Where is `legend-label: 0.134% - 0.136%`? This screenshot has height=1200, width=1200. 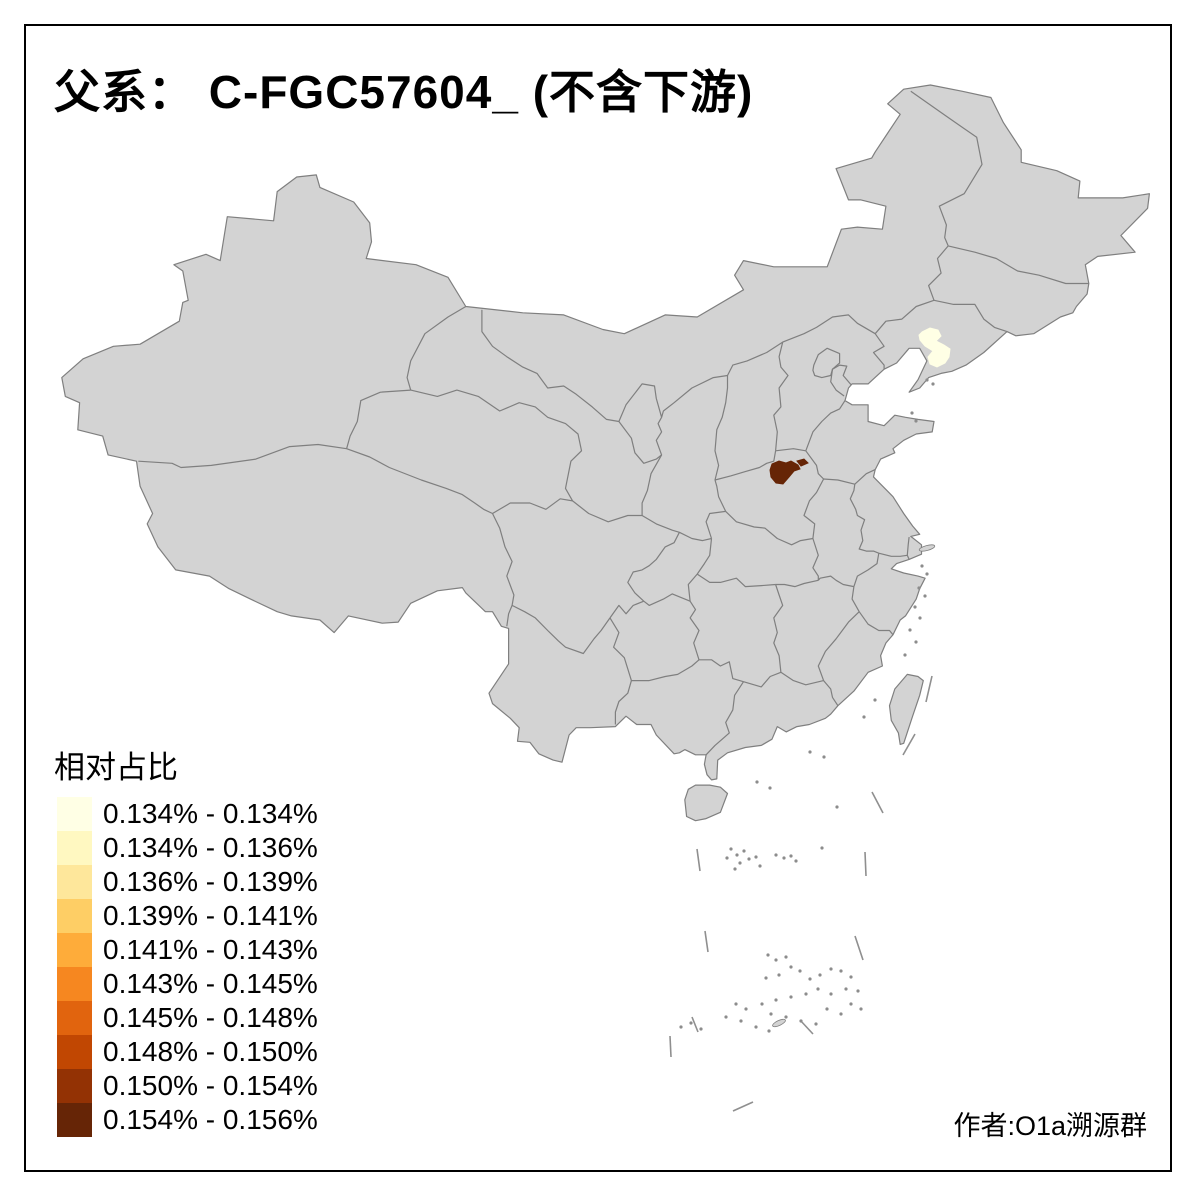 legend-label: 0.134% - 0.136% is located at coordinates (210, 847).